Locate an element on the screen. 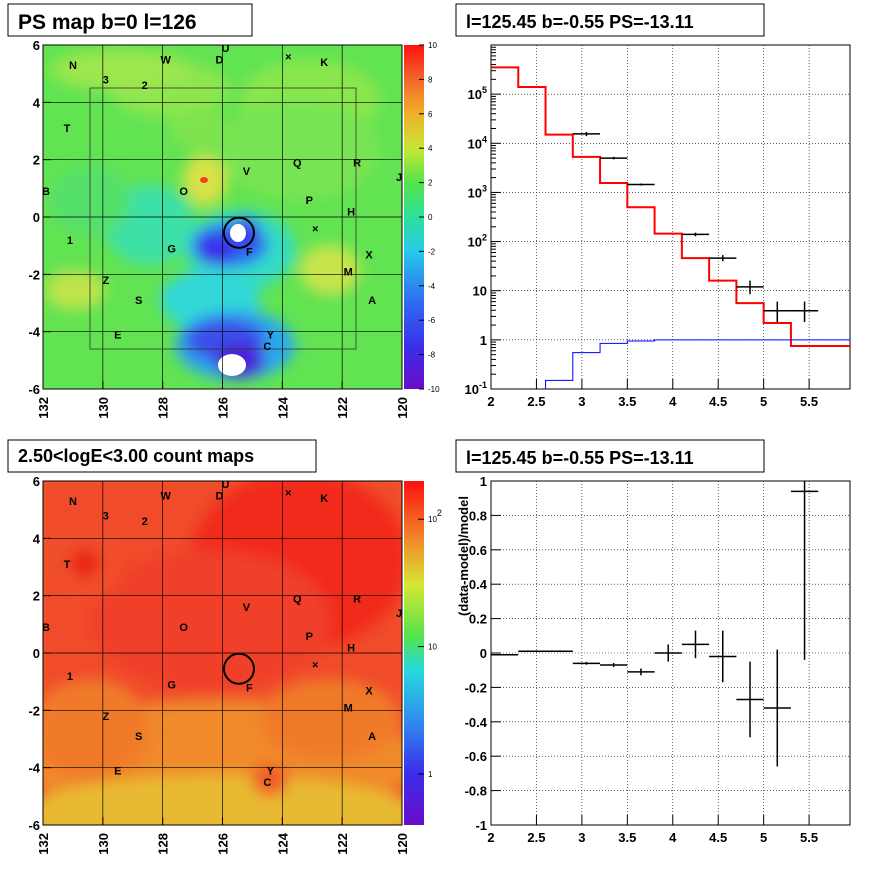 This screenshot has height=872, width=896. x-tick-label: 126 is located at coordinates (223, 408).